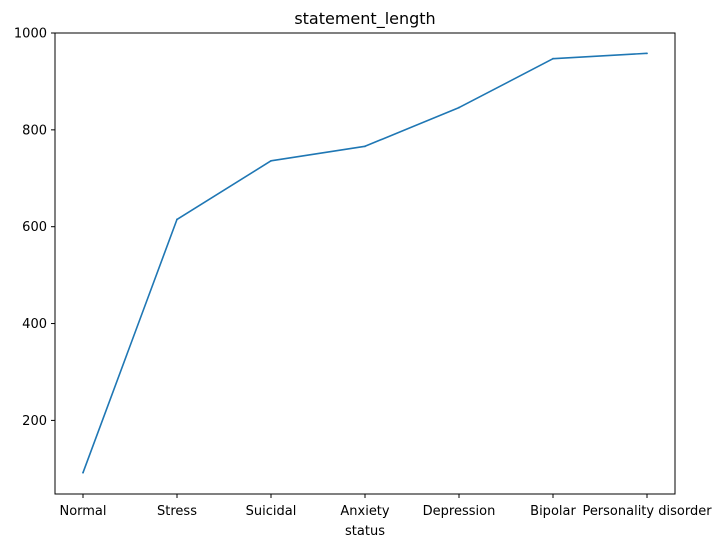 Image resolution: width=725 pixels, height=547 pixels. Describe the element at coordinates (34, 324) in the screenshot. I see `y-tick-label: 400` at that location.